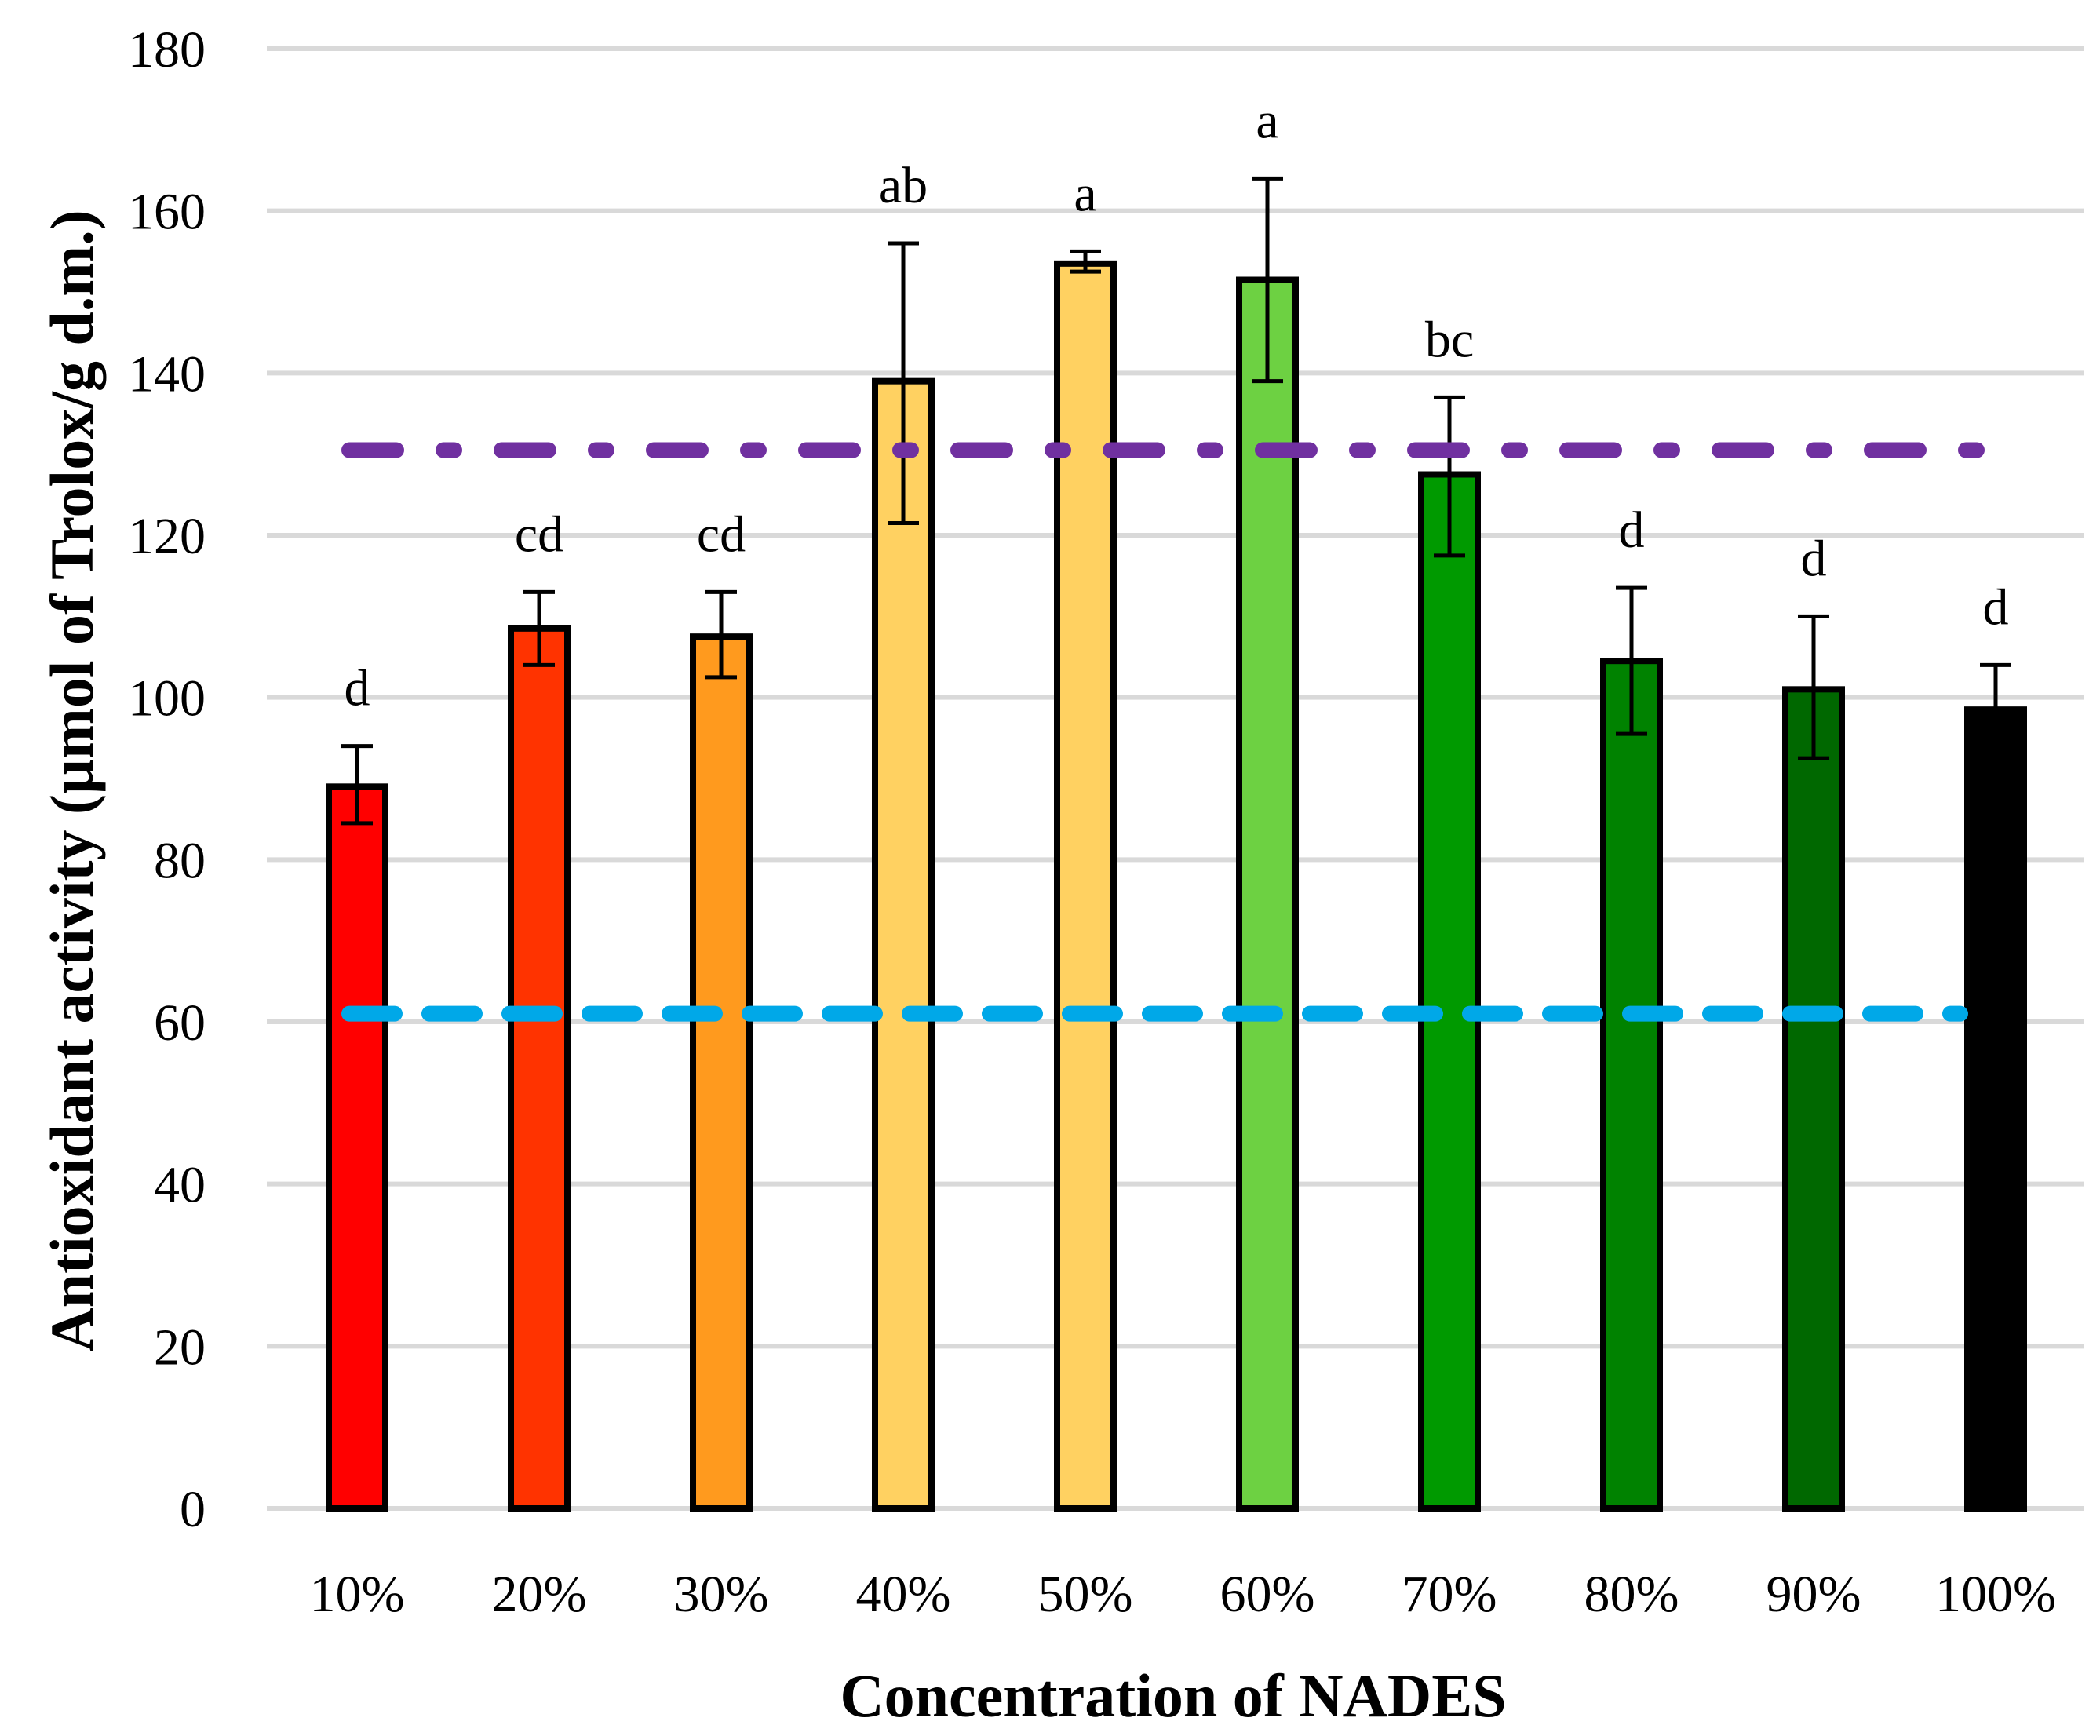 This screenshot has width=2100, height=1736. What do you see at coordinates (180, 1185) in the screenshot?
I see `y-tick-label: 40` at bounding box center [180, 1185].